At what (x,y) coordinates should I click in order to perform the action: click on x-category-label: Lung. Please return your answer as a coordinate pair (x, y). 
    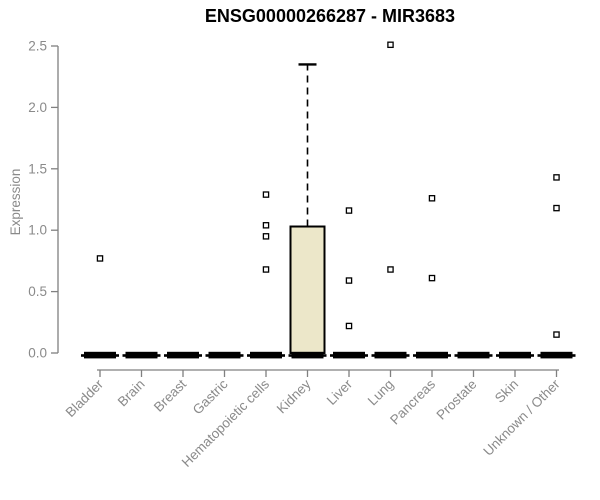
    Looking at the image, I should click on (381, 393).